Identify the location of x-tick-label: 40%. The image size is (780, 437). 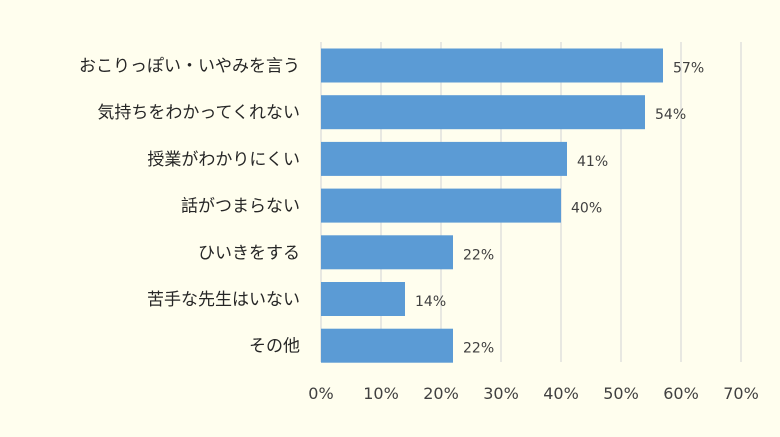
(561, 393).